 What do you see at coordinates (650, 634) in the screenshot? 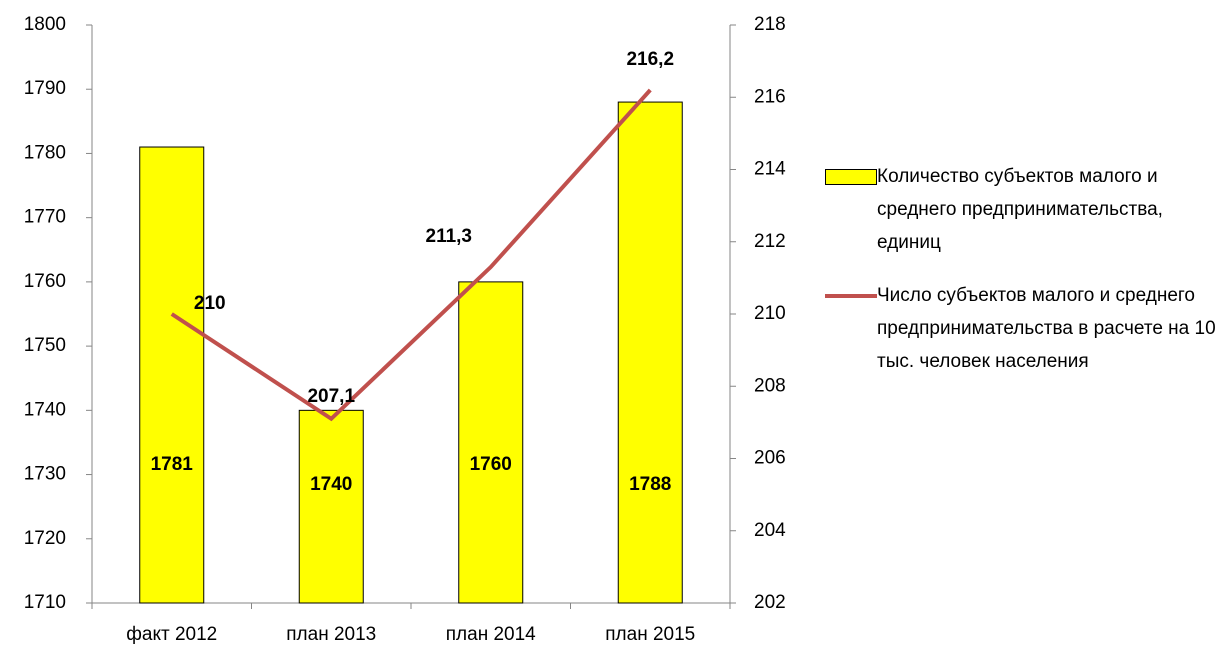
I see `x-tick-label: план 2015` at bounding box center [650, 634].